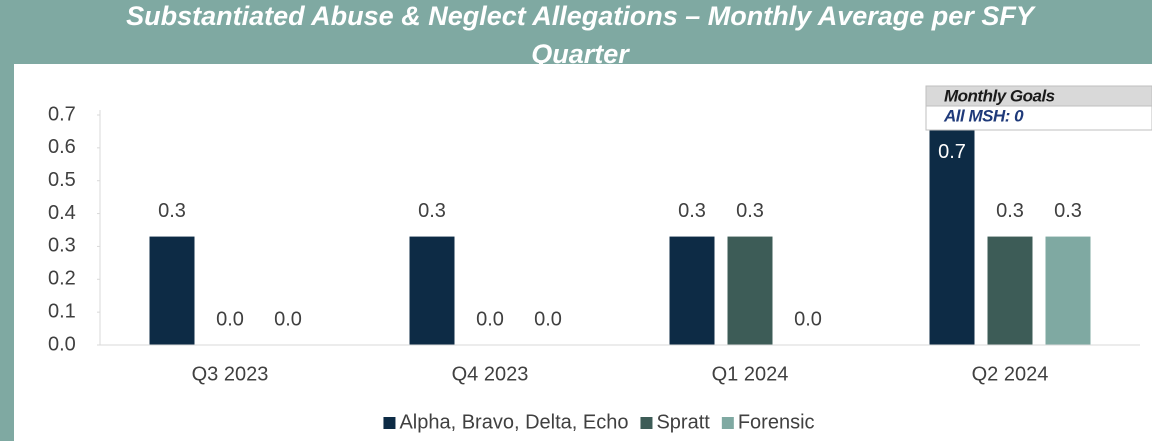 Image resolution: width=1152 pixels, height=441 pixels. Describe the element at coordinates (513, 422) in the screenshot. I see `legend-label: Alpha, Bravo, Delta, Echo` at that location.